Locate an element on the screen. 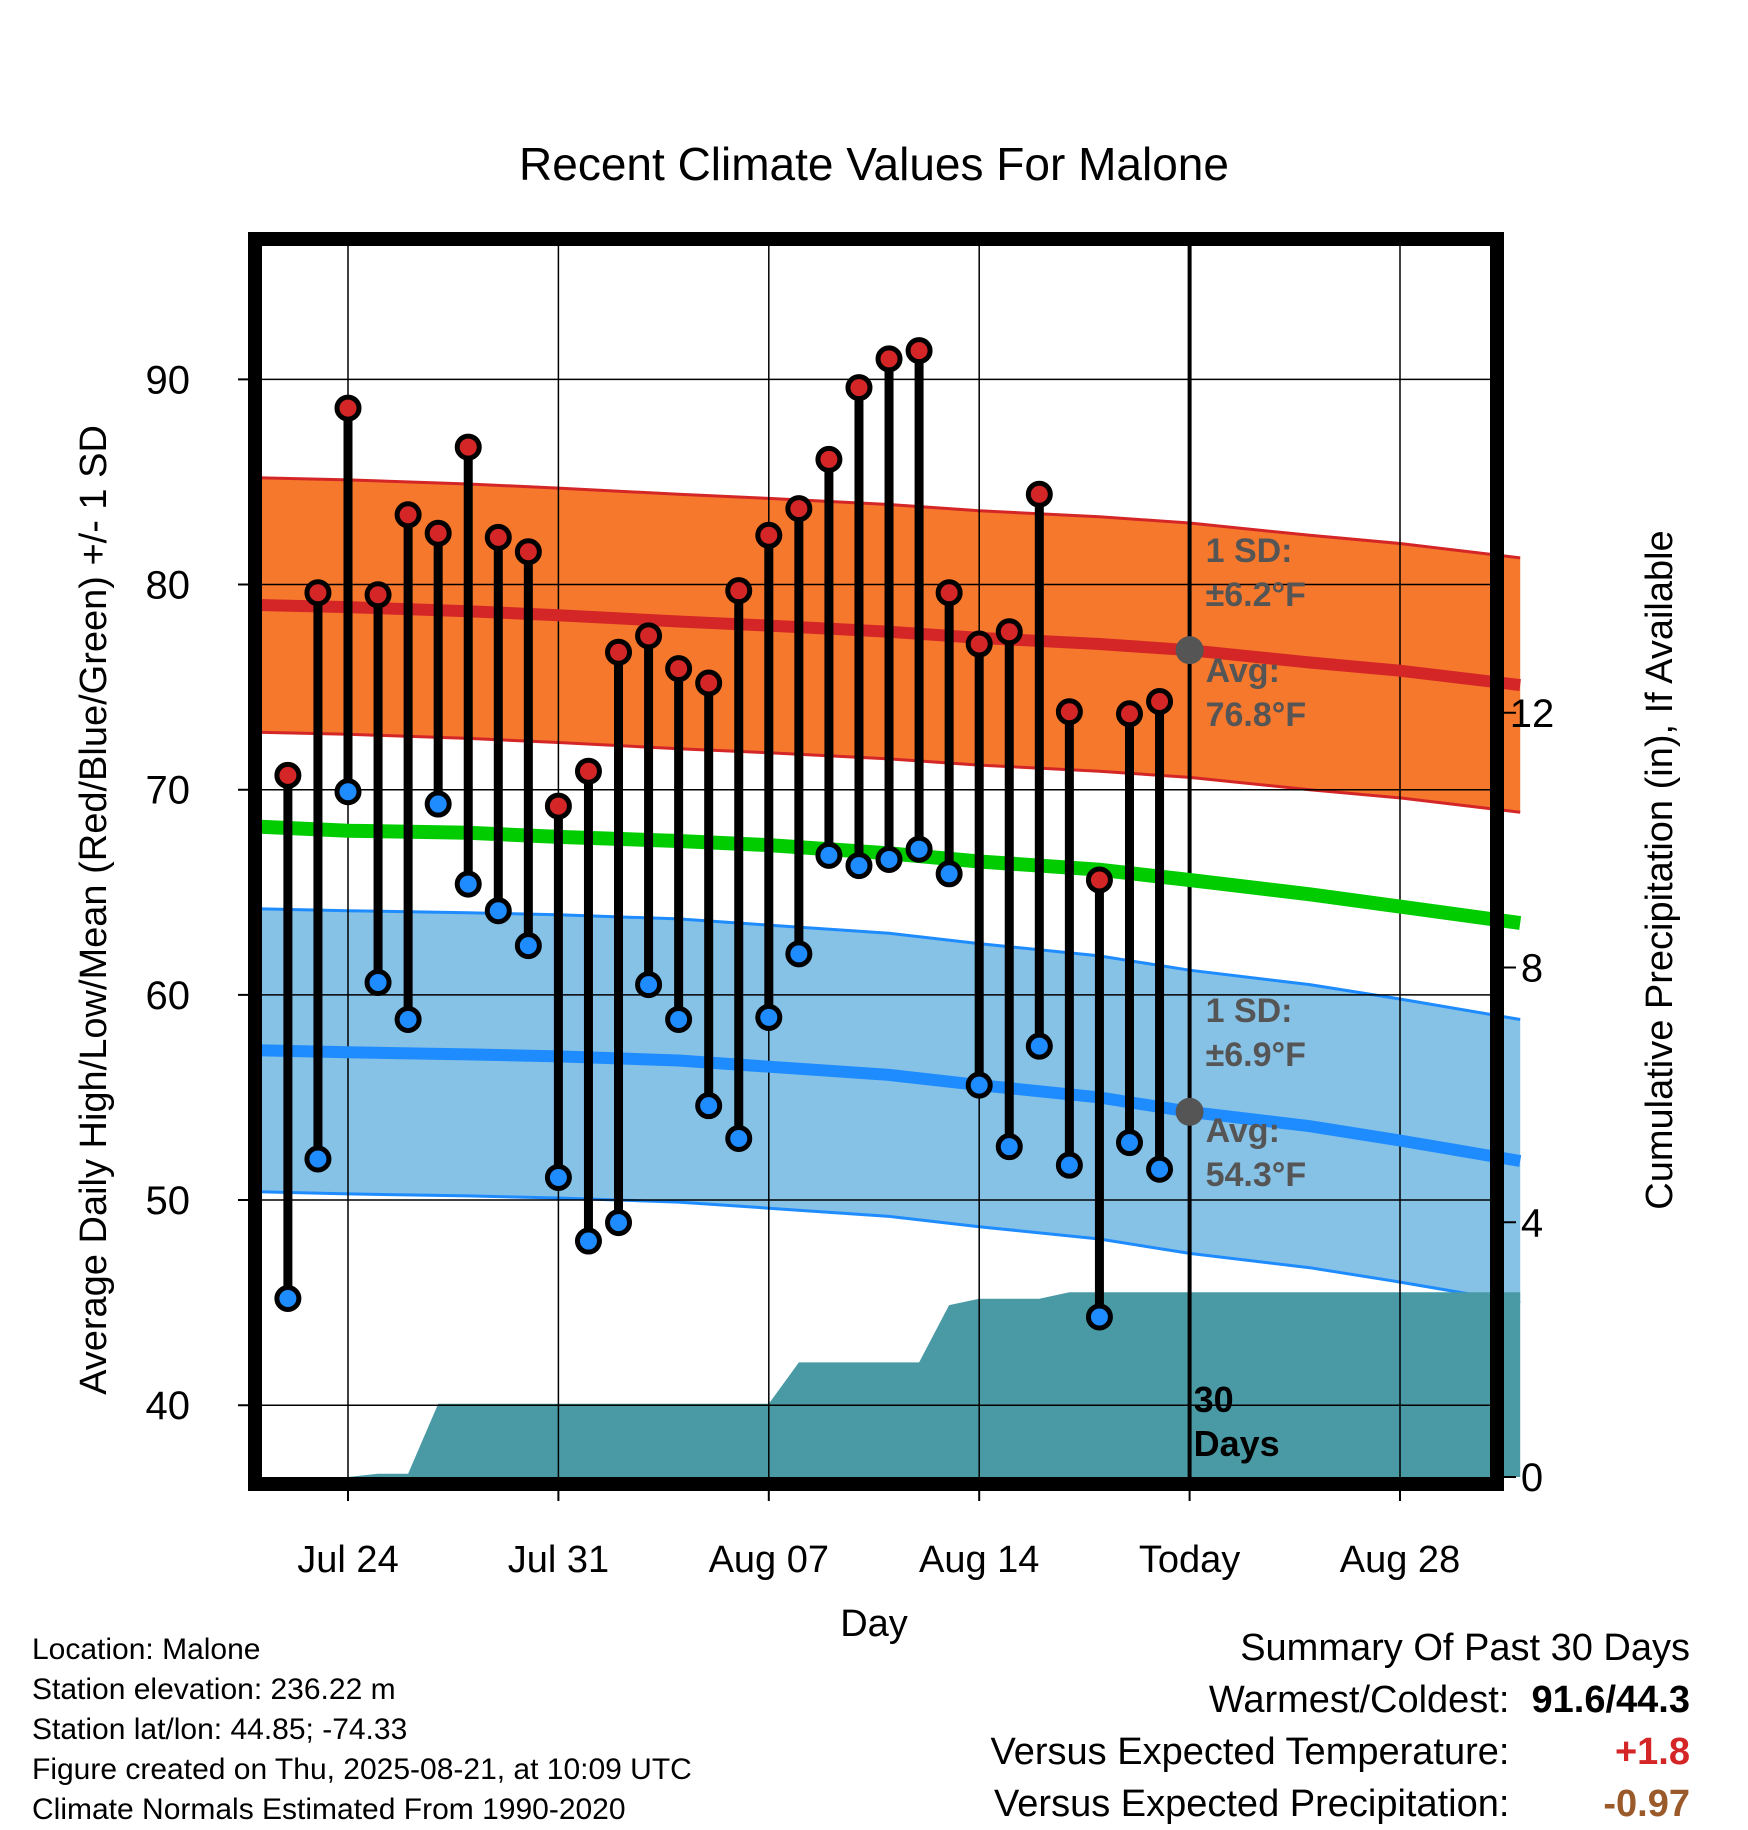  summary-warm-cold-row: Warmest/Coldest: 91.6/44.3 is located at coordinates (1340, 1700).